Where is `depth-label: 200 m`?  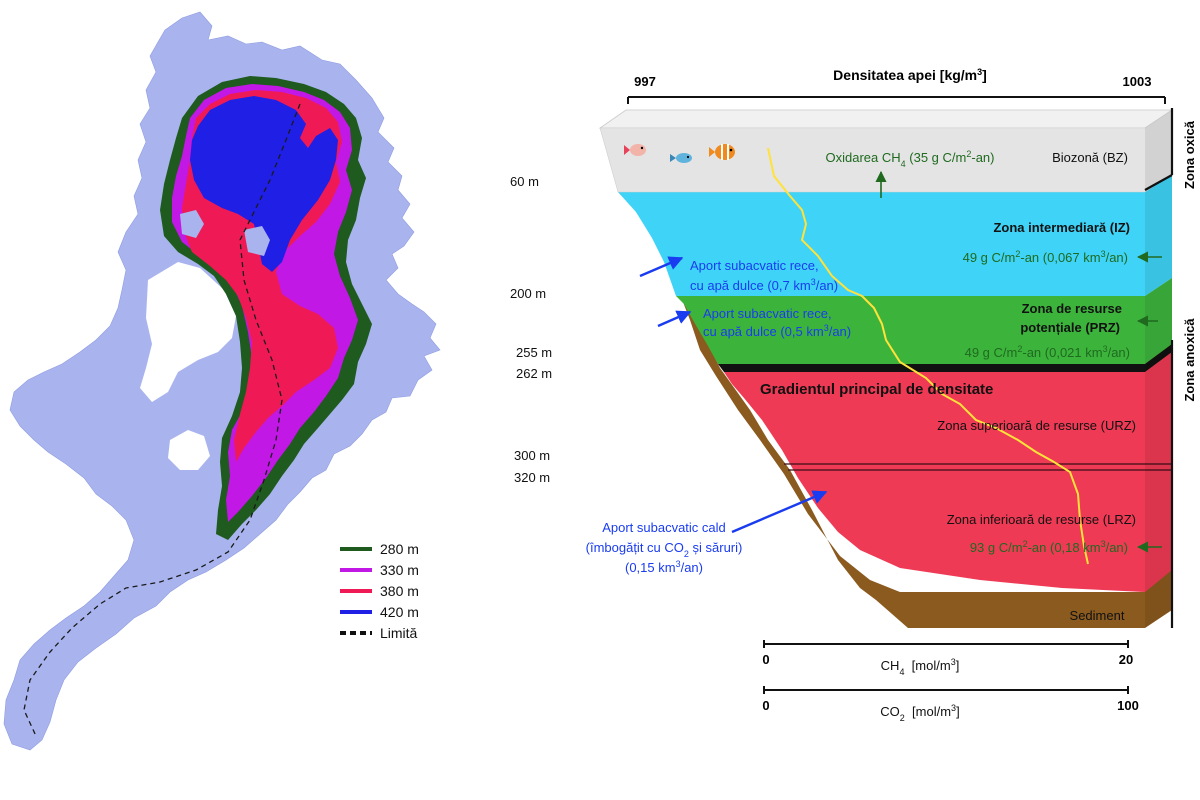
depth-label: 200 m is located at coordinates (528, 293).